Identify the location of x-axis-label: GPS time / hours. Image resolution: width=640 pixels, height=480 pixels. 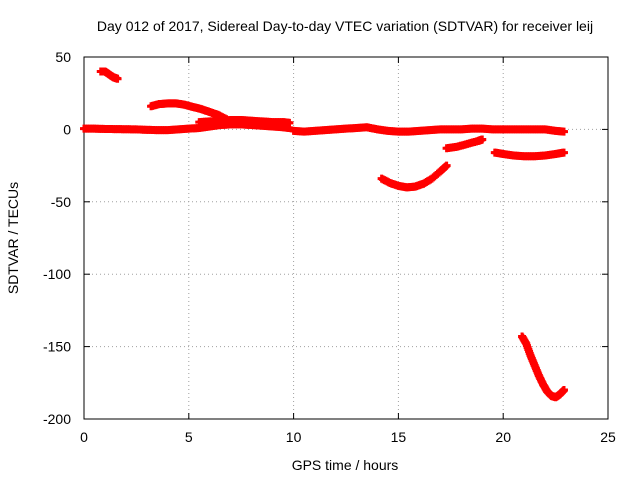
(345, 465).